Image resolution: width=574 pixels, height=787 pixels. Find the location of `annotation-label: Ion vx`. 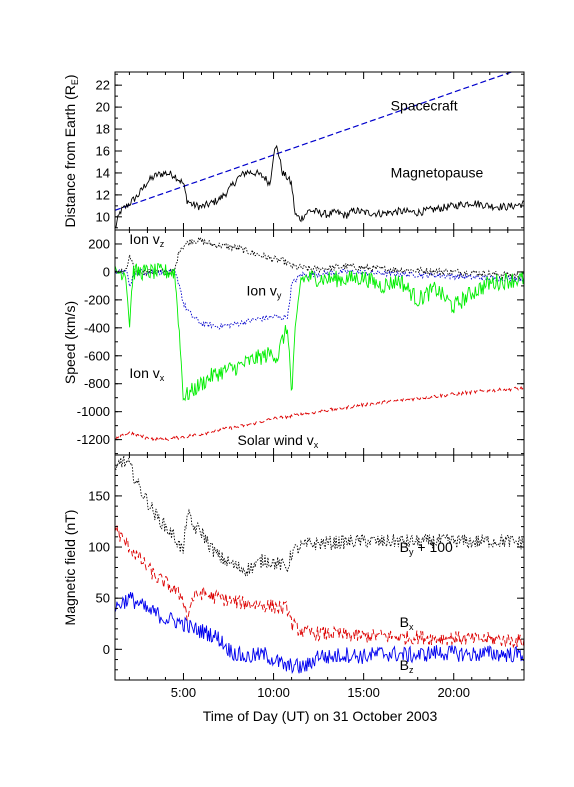

annotation-label: Ion vx is located at coordinates (146, 374).